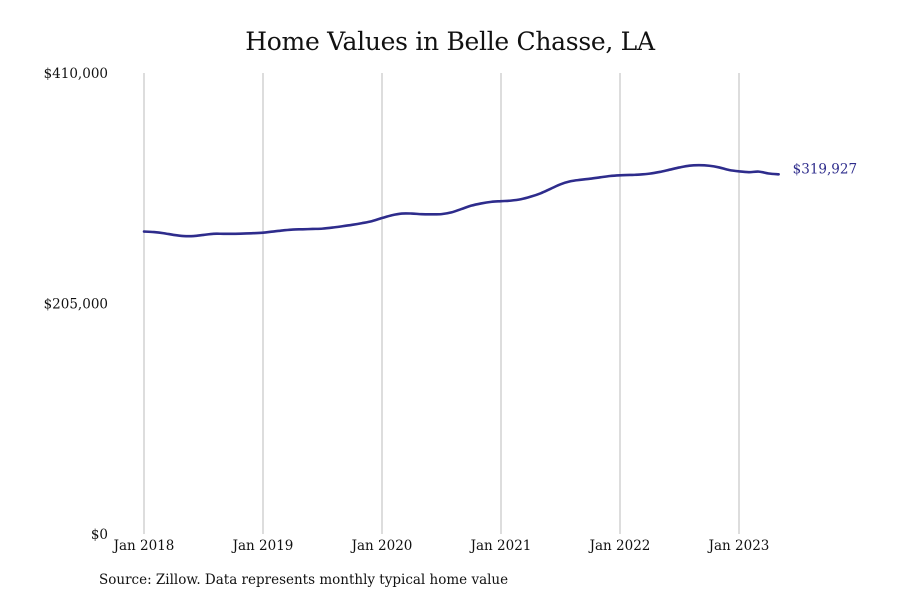 This screenshot has width=900, height=600. What do you see at coordinates (99, 535) in the screenshot?
I see `y-tick-label-0: $0` at bounding box center [99, 535].